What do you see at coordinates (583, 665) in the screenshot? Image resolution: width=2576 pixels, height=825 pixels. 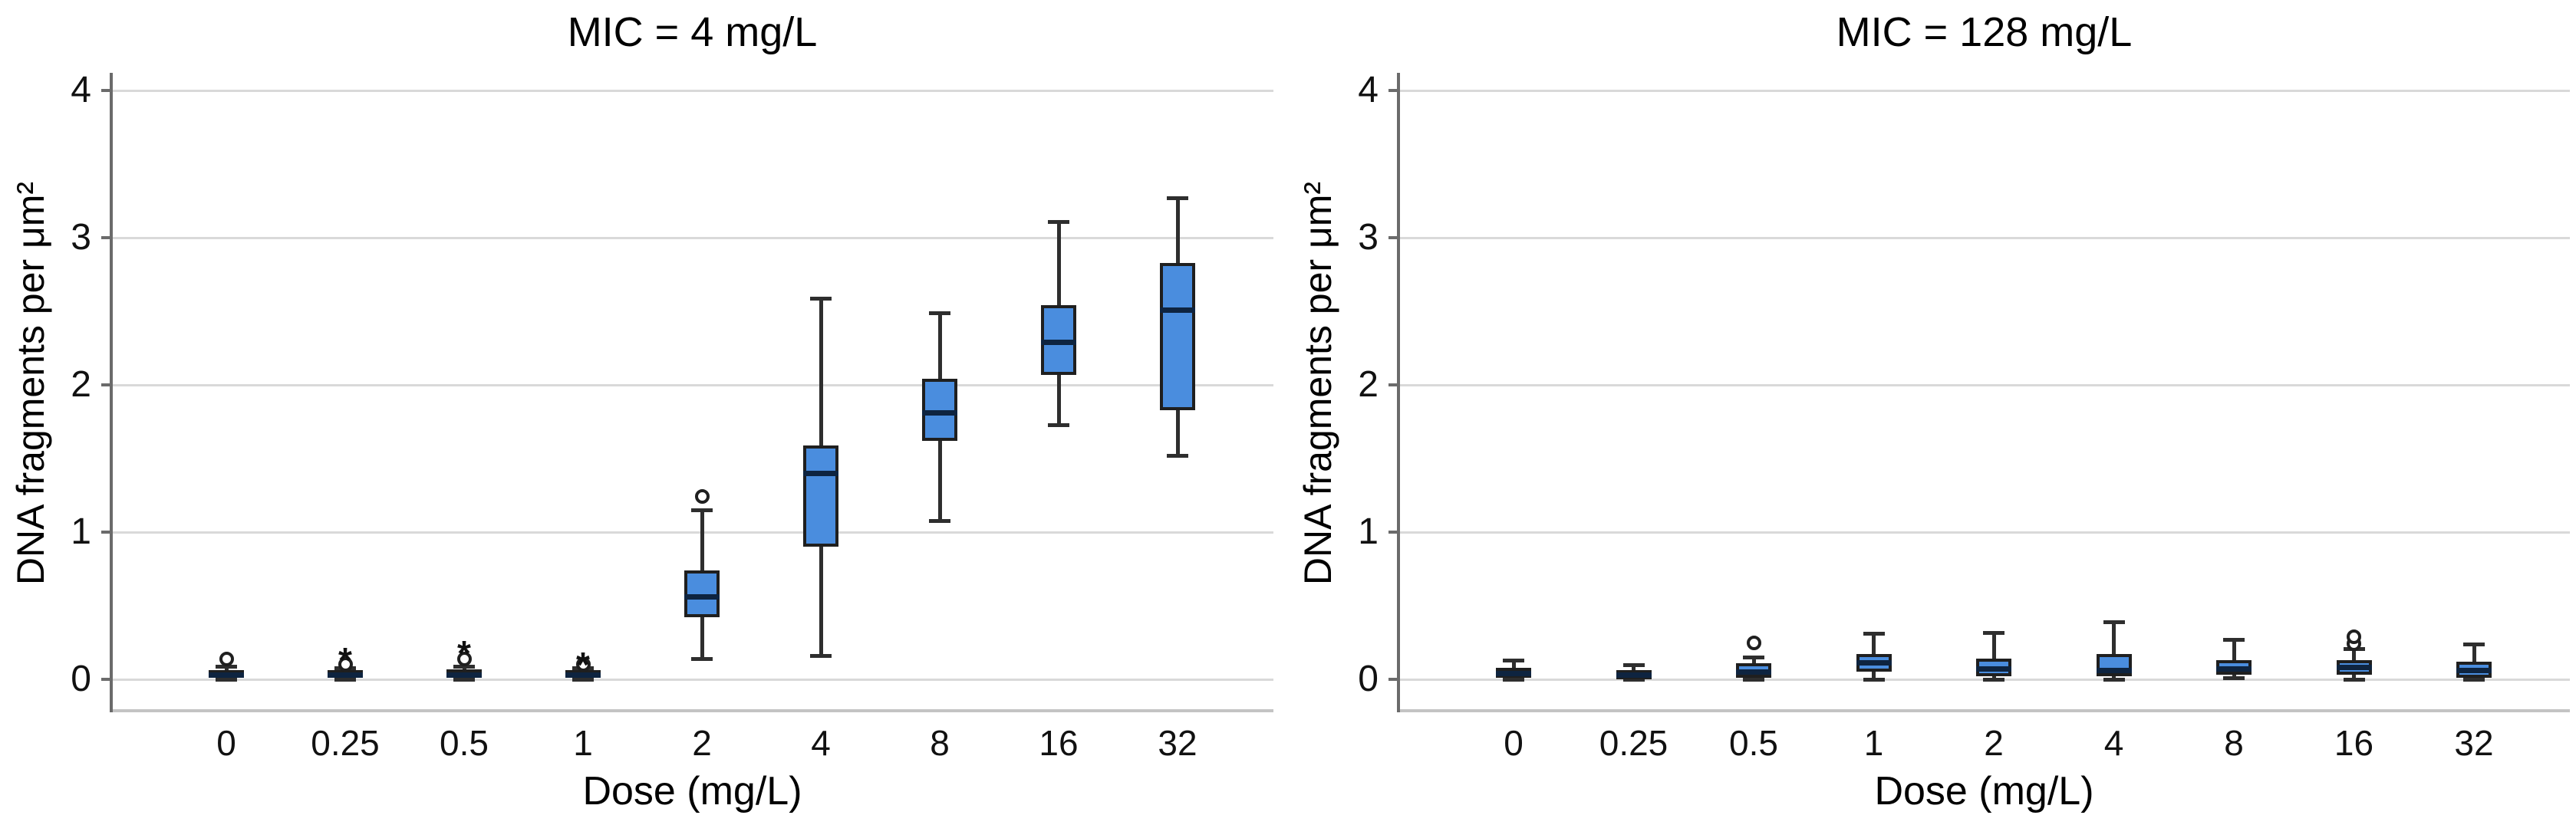 I see `outlier-asterisk-marker: *` at bounding box center [583, 665].